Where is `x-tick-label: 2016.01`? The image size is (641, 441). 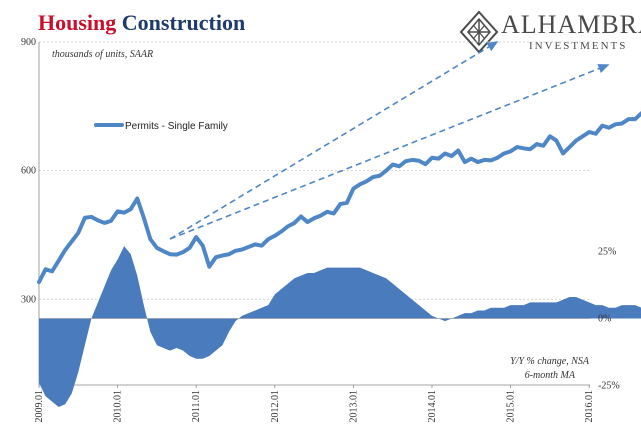
x-tick-label: 2016.01 is located at coordinates (589, 406).